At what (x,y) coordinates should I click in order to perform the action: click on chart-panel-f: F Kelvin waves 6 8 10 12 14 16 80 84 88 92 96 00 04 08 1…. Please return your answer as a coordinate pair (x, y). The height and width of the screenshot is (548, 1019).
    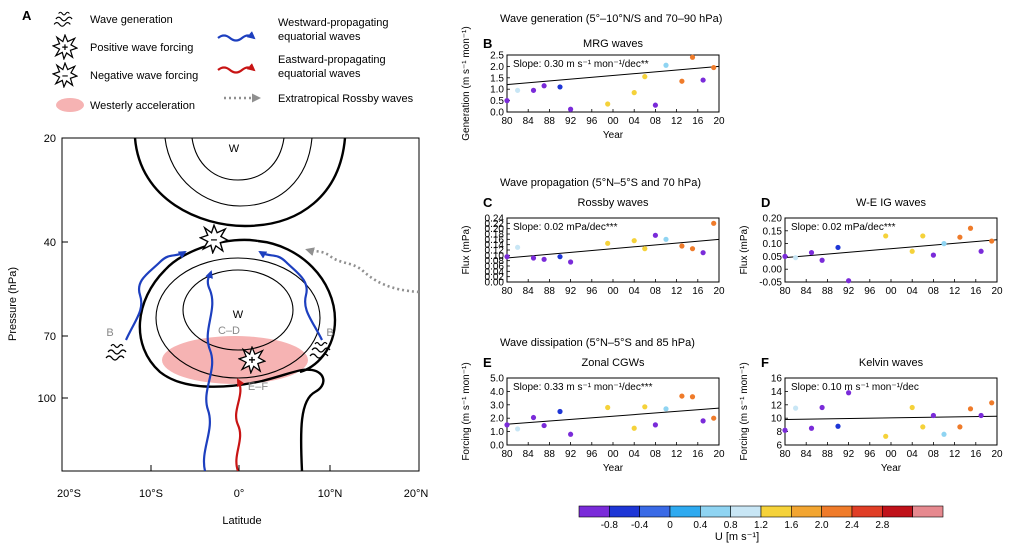
    Looking at the image, I should click on (871, 414).